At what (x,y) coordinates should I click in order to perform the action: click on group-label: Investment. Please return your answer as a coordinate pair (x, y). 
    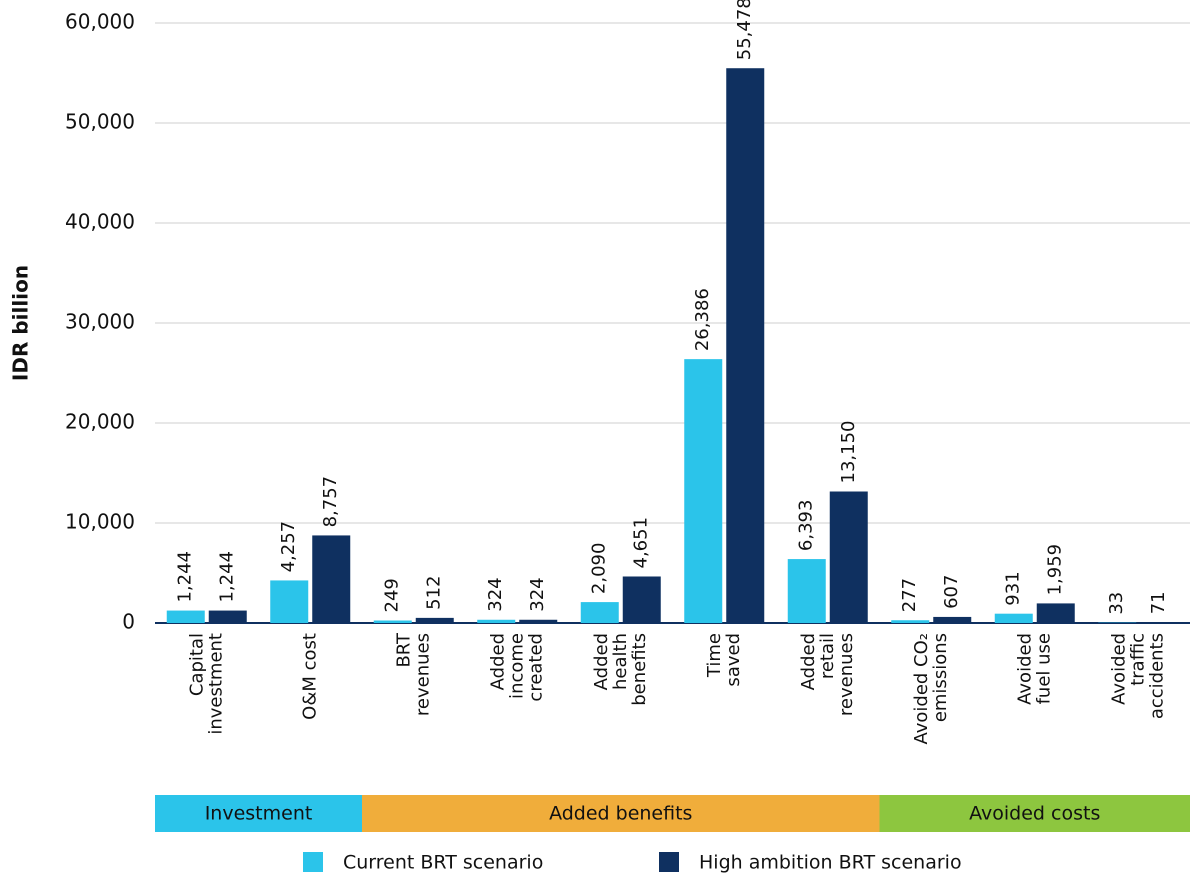
    Looking at the image, I should click on (259, 814).